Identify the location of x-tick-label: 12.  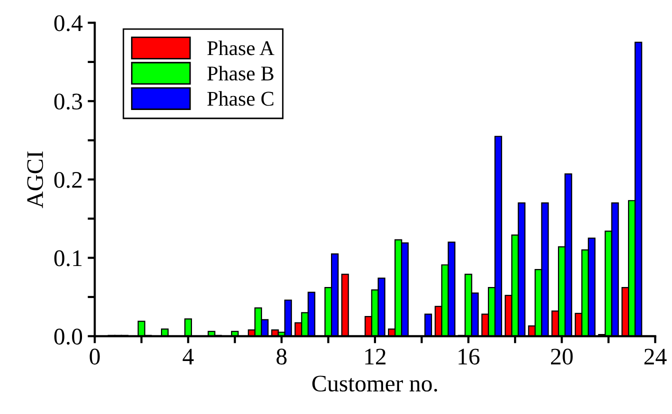
(375, 356).